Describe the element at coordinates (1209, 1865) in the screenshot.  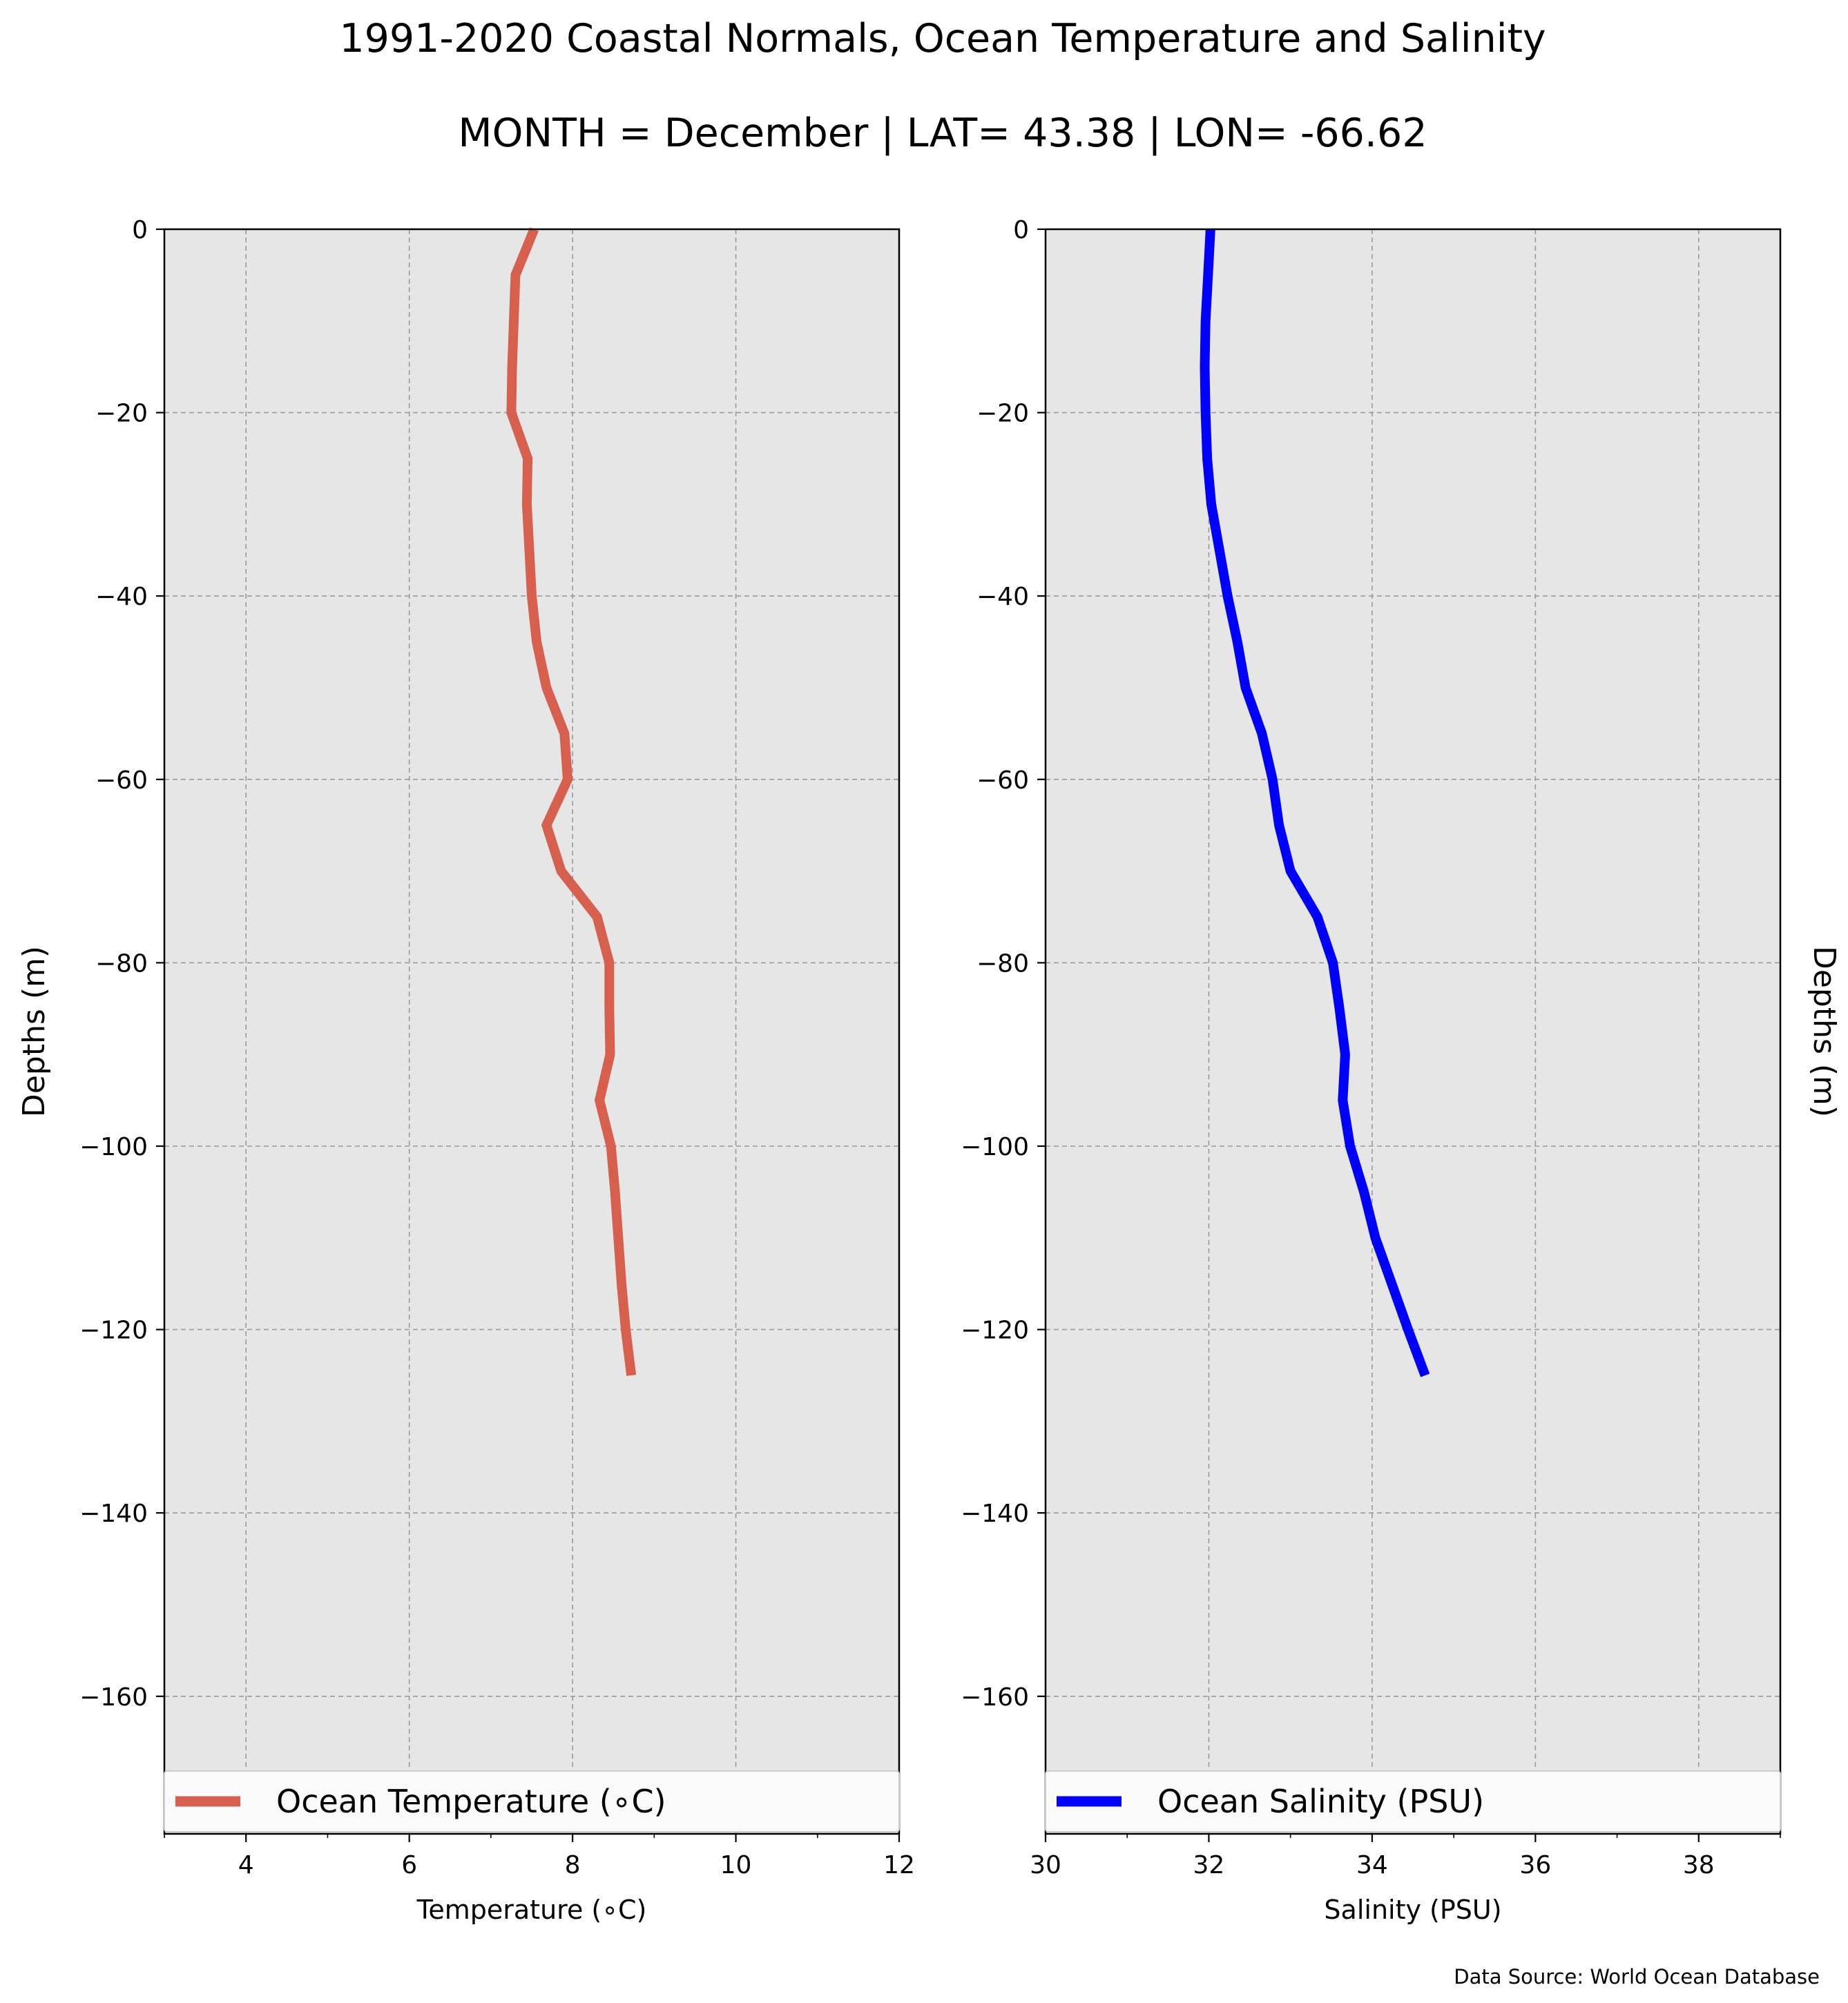
I see `x-tick-label: 32` at that location.